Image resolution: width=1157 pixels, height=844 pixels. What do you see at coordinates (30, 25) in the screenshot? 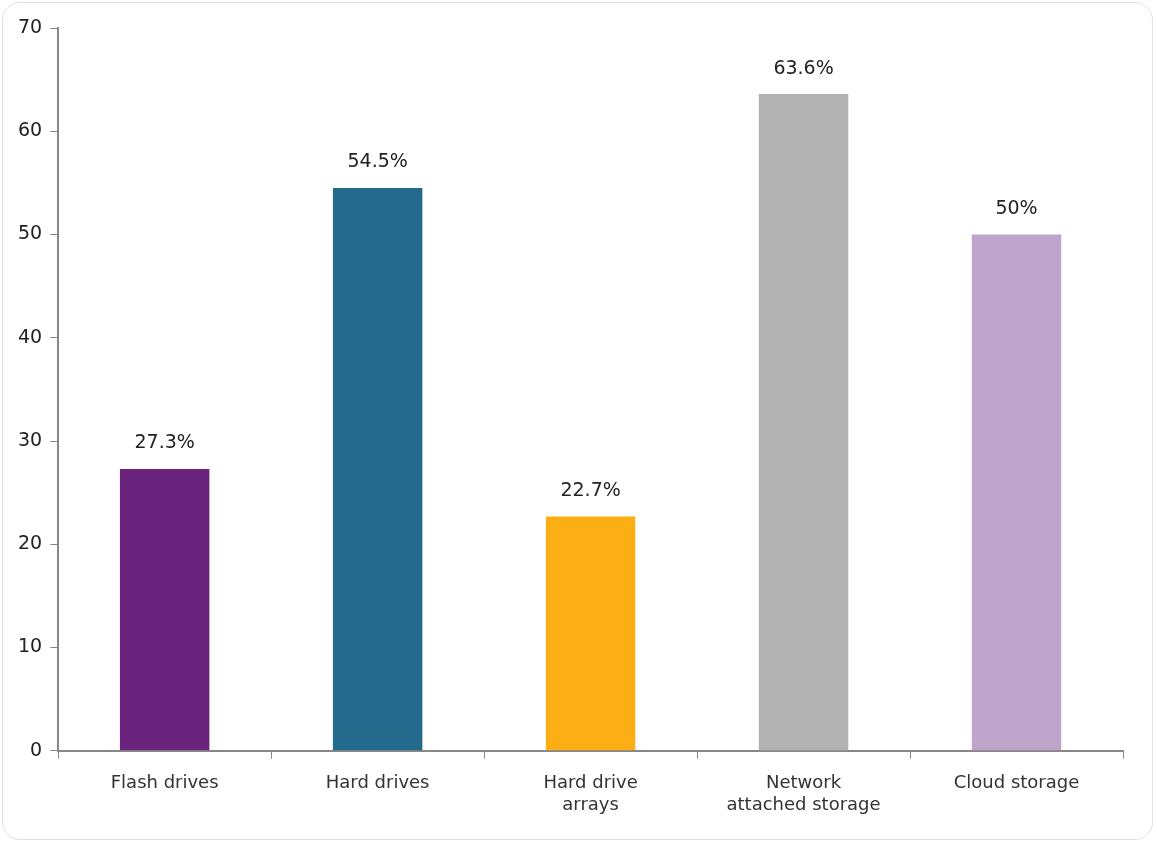
I see `y-tick-label: 70` at bounding box center [30, 25].